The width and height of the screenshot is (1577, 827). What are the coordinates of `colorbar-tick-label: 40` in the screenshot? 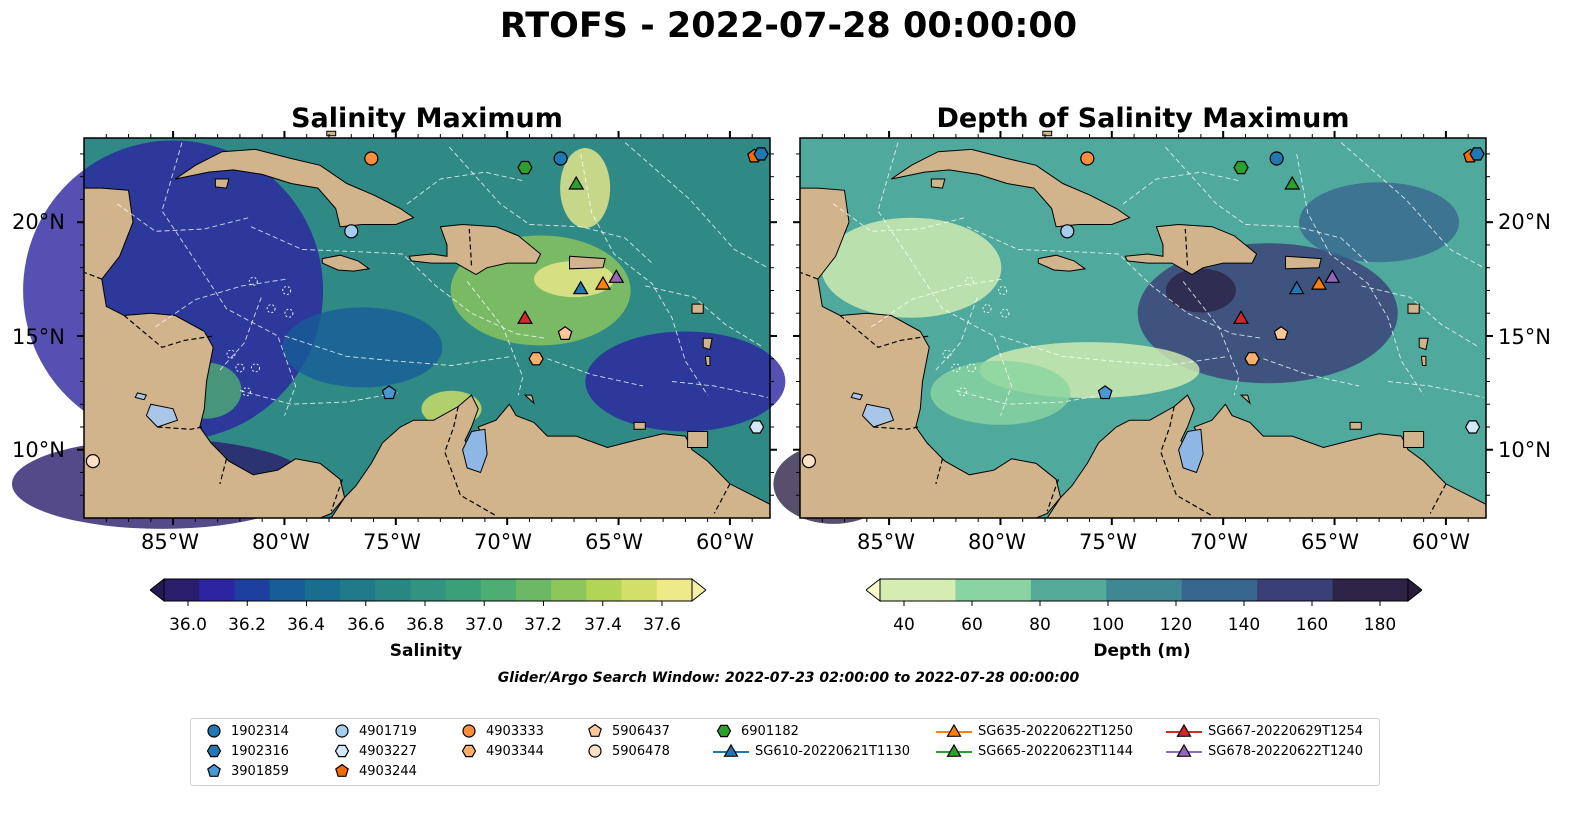 It's located at (904, 625).